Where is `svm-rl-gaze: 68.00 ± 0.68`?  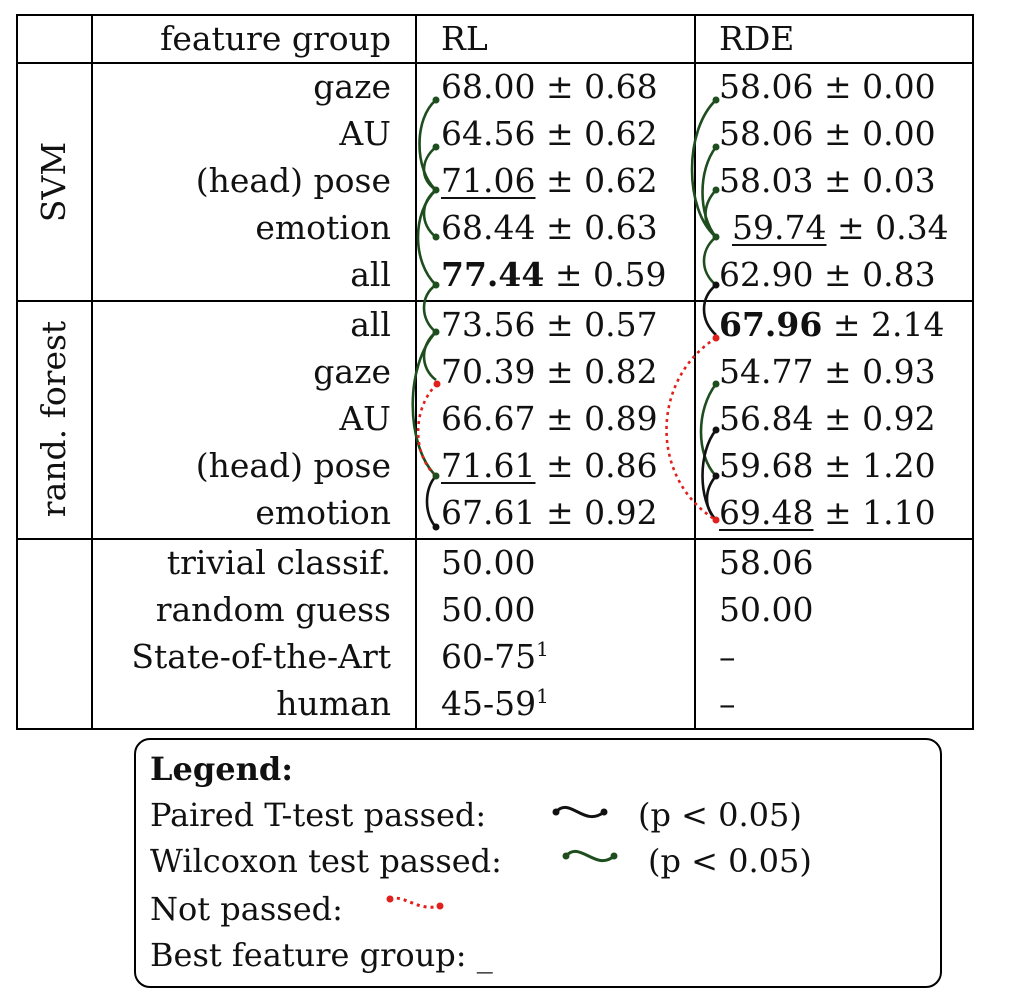 svm-rl-gaze: 68.00 ± 0.68 is located at coordinates (549, 86).